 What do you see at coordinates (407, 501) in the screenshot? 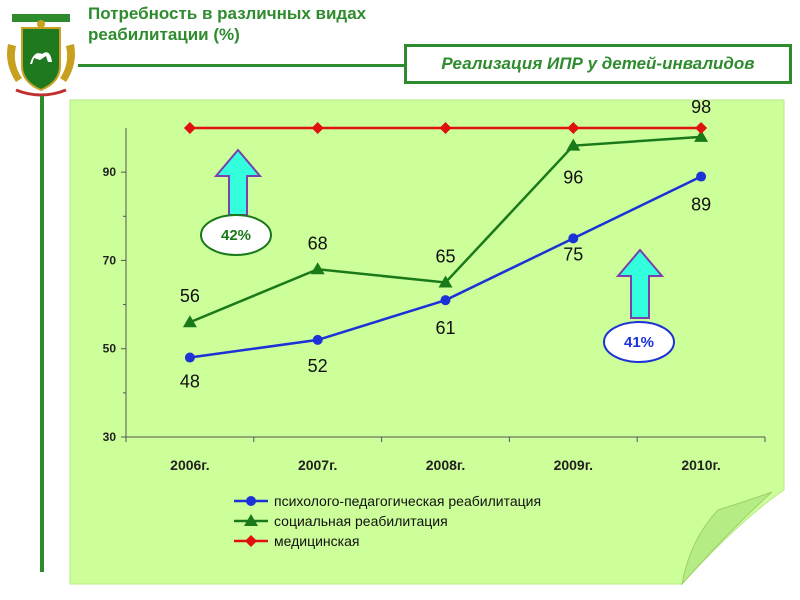
I see `legend-entry: психолого-педагогическая реабилитация` at bounding box center [407, 501].